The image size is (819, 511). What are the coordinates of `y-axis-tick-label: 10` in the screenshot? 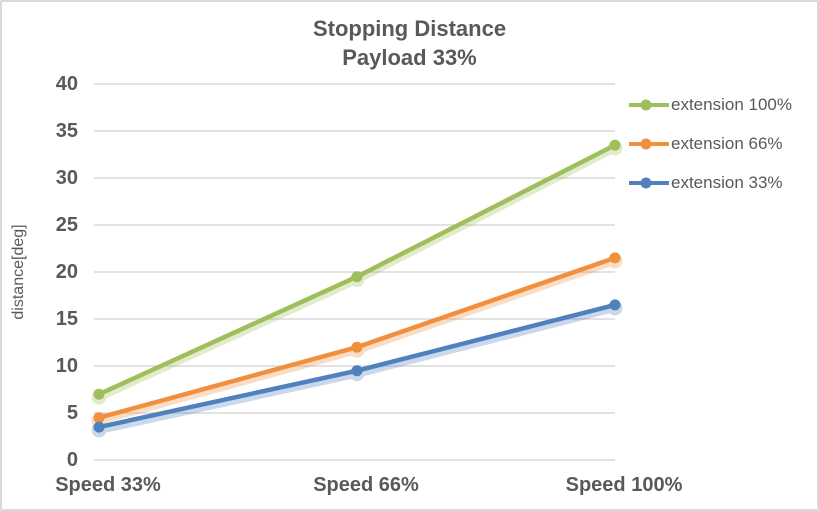 It's located at (66, 366).